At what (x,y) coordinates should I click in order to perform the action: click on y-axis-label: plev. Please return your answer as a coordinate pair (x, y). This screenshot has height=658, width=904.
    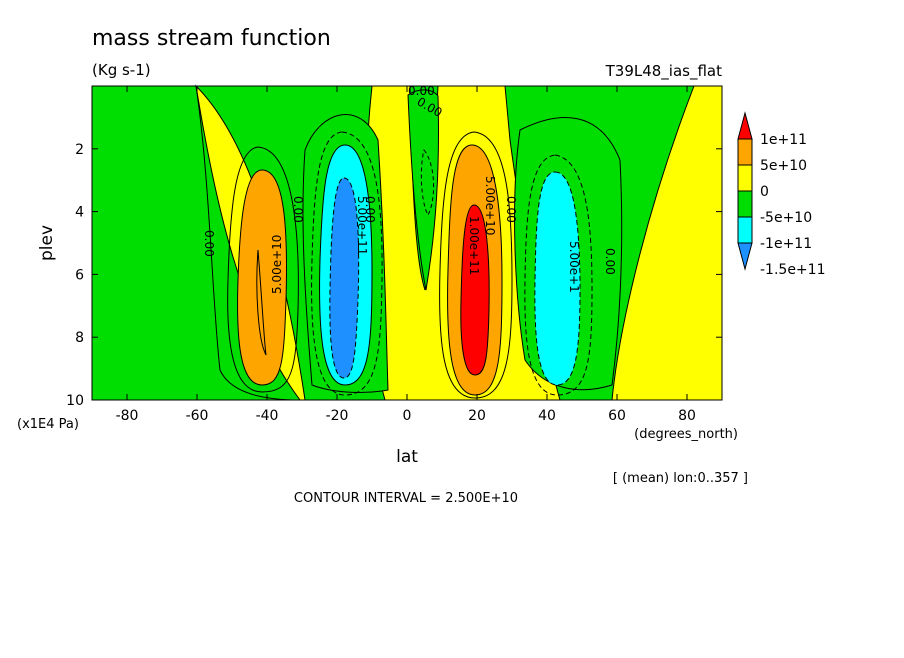
    Looking at the image, I should click on (47, 243).